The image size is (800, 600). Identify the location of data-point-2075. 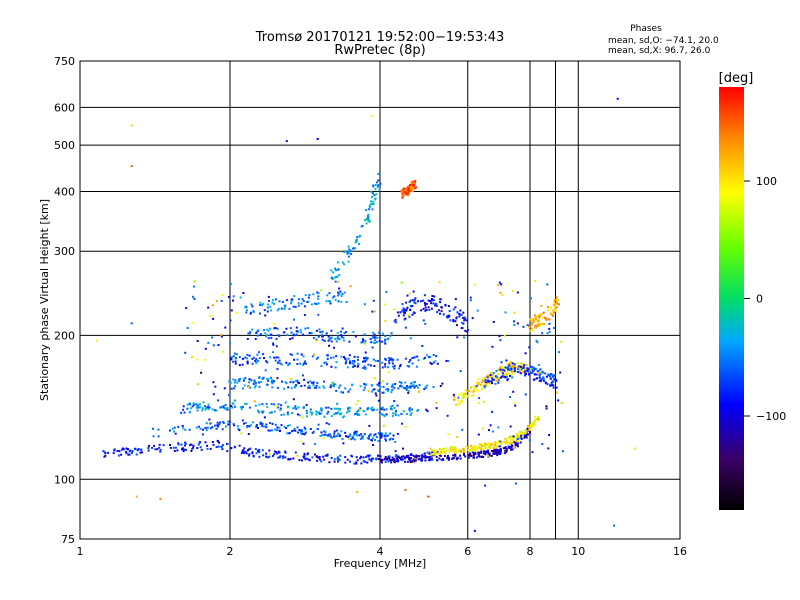
(532, 369).